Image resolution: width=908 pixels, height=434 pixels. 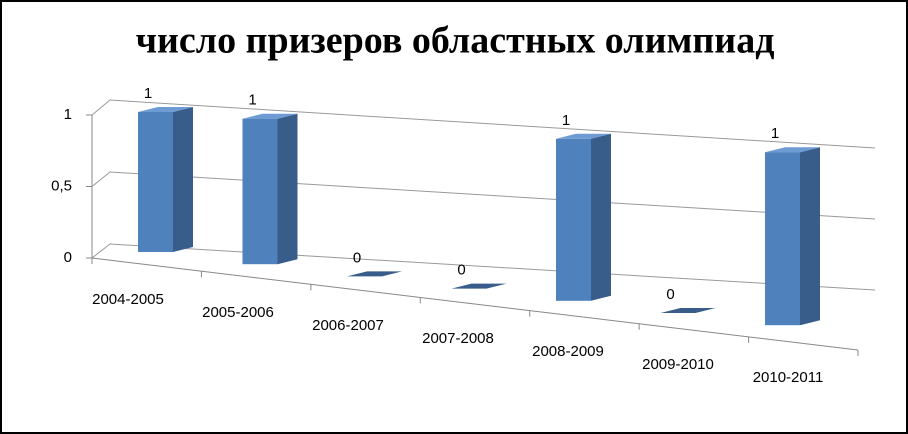 What do you see at coordinates (568, 351) in the screenshot?
I see `x-tick-label: 2008-2009` at bounding box center [568, 351].